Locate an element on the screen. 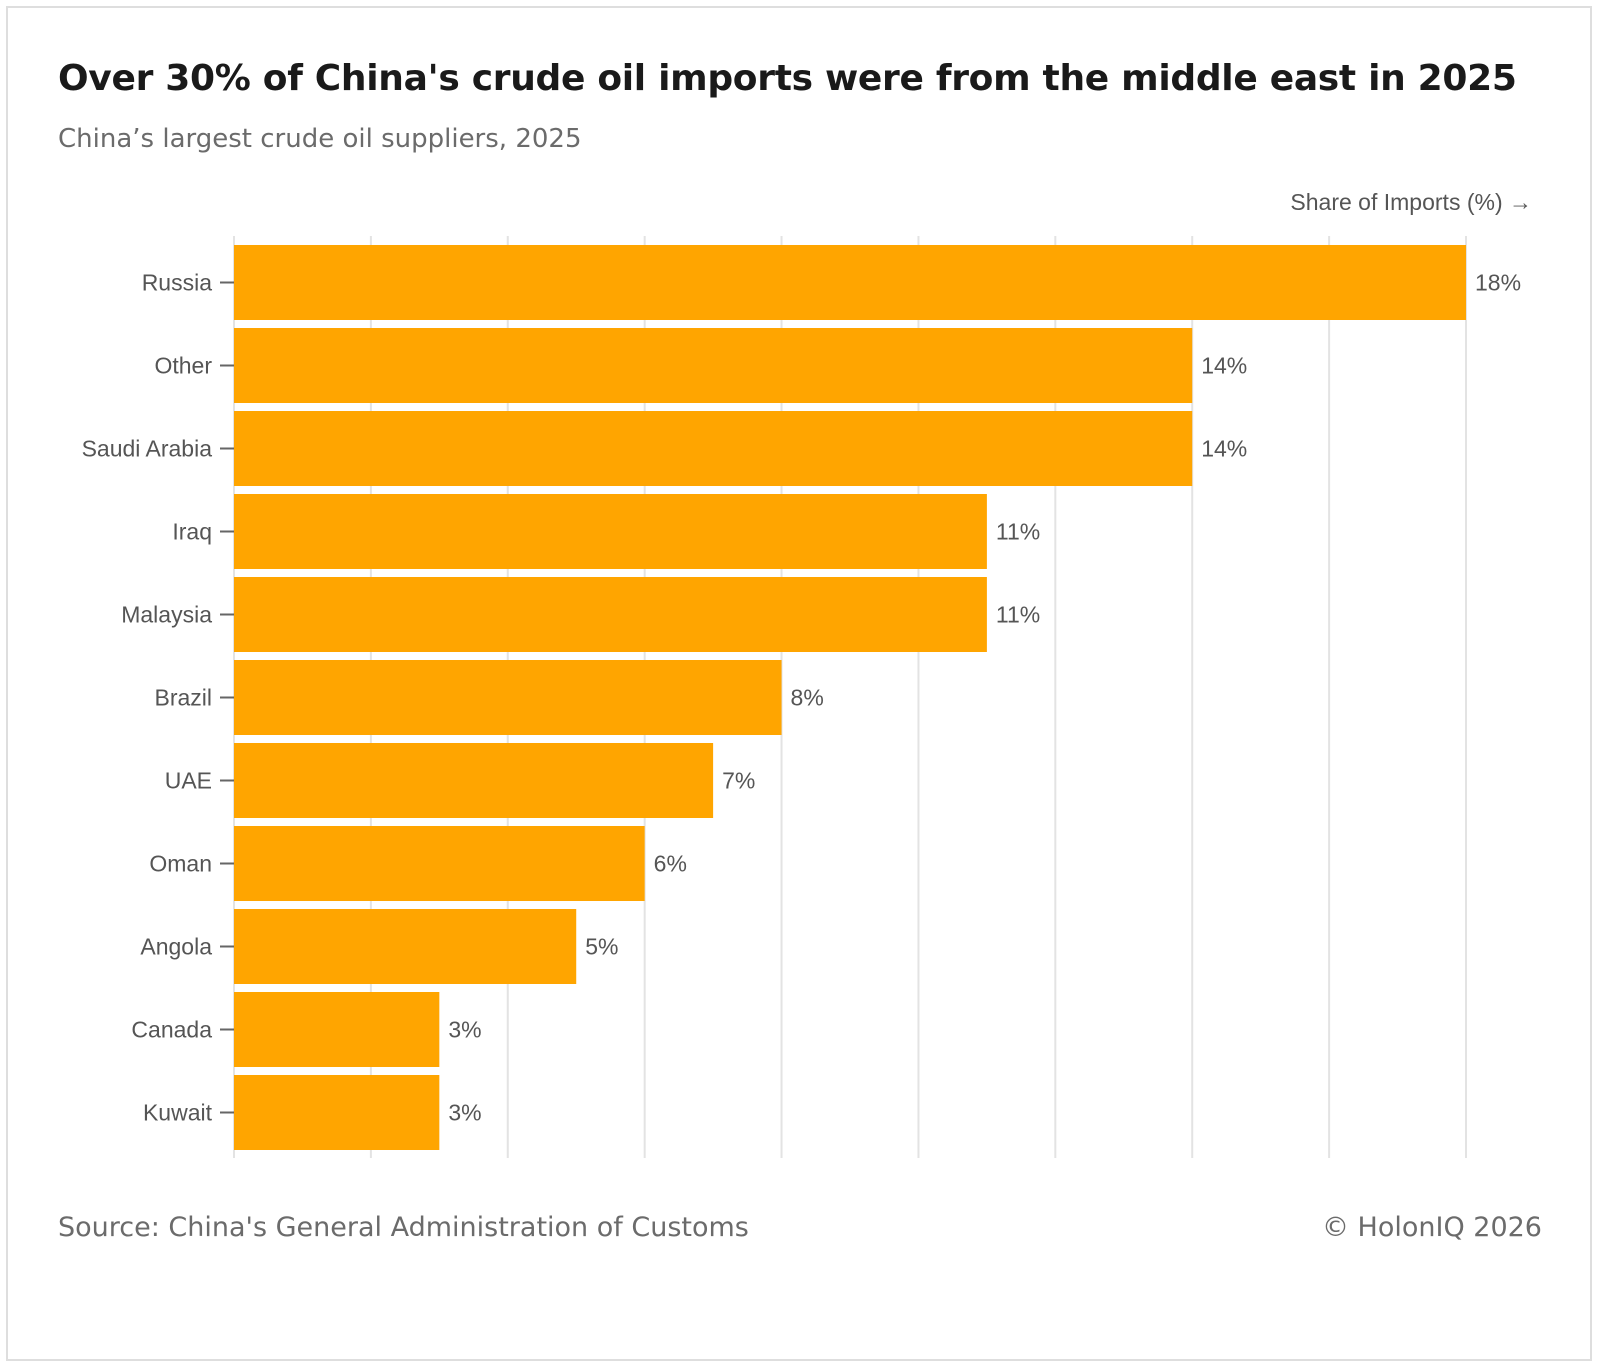  category-label: Malaysia is located at coordinates (166, 615).